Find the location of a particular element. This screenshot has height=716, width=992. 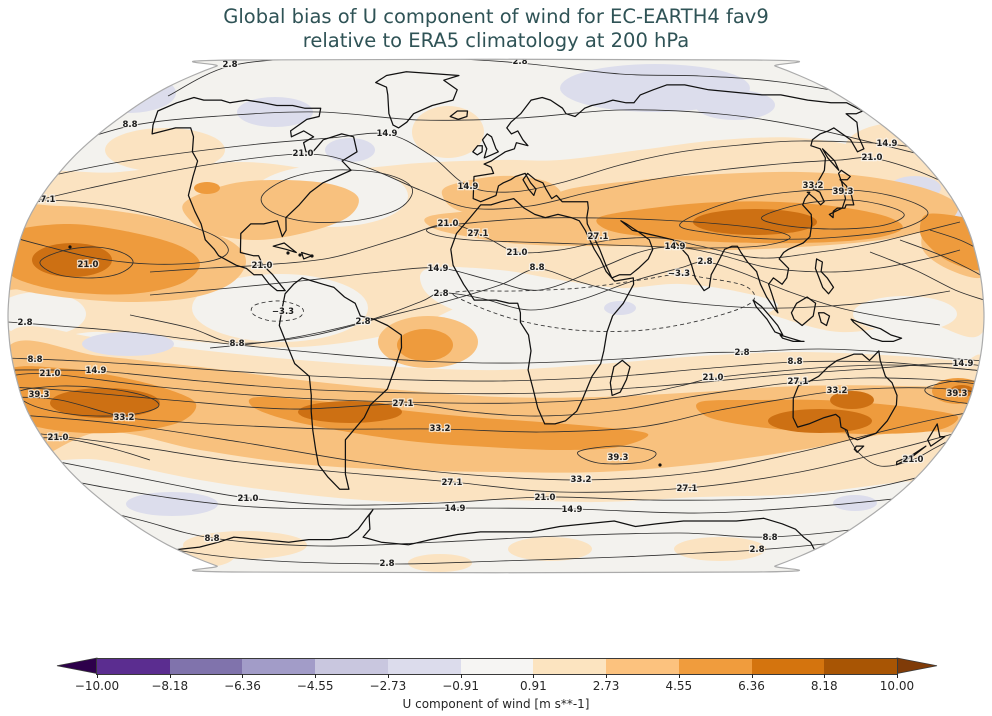

chart-title-line2: relative to ERA5 climatology at 200 hPa is located at coordinates (496, 40).